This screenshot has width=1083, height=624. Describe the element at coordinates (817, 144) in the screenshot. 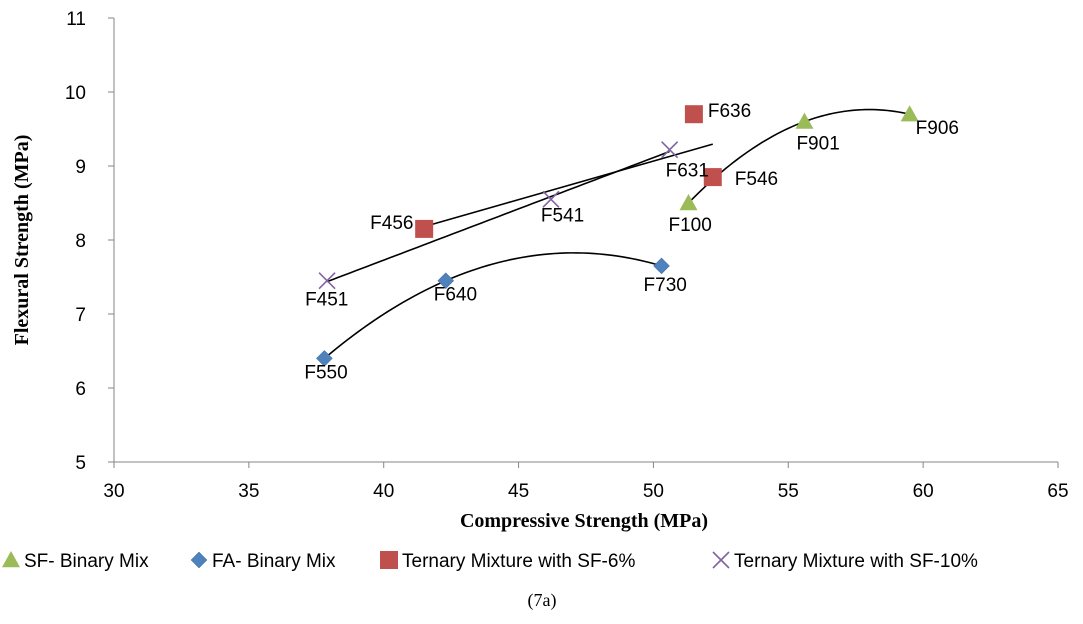

I see `data-label: F901` at that location.